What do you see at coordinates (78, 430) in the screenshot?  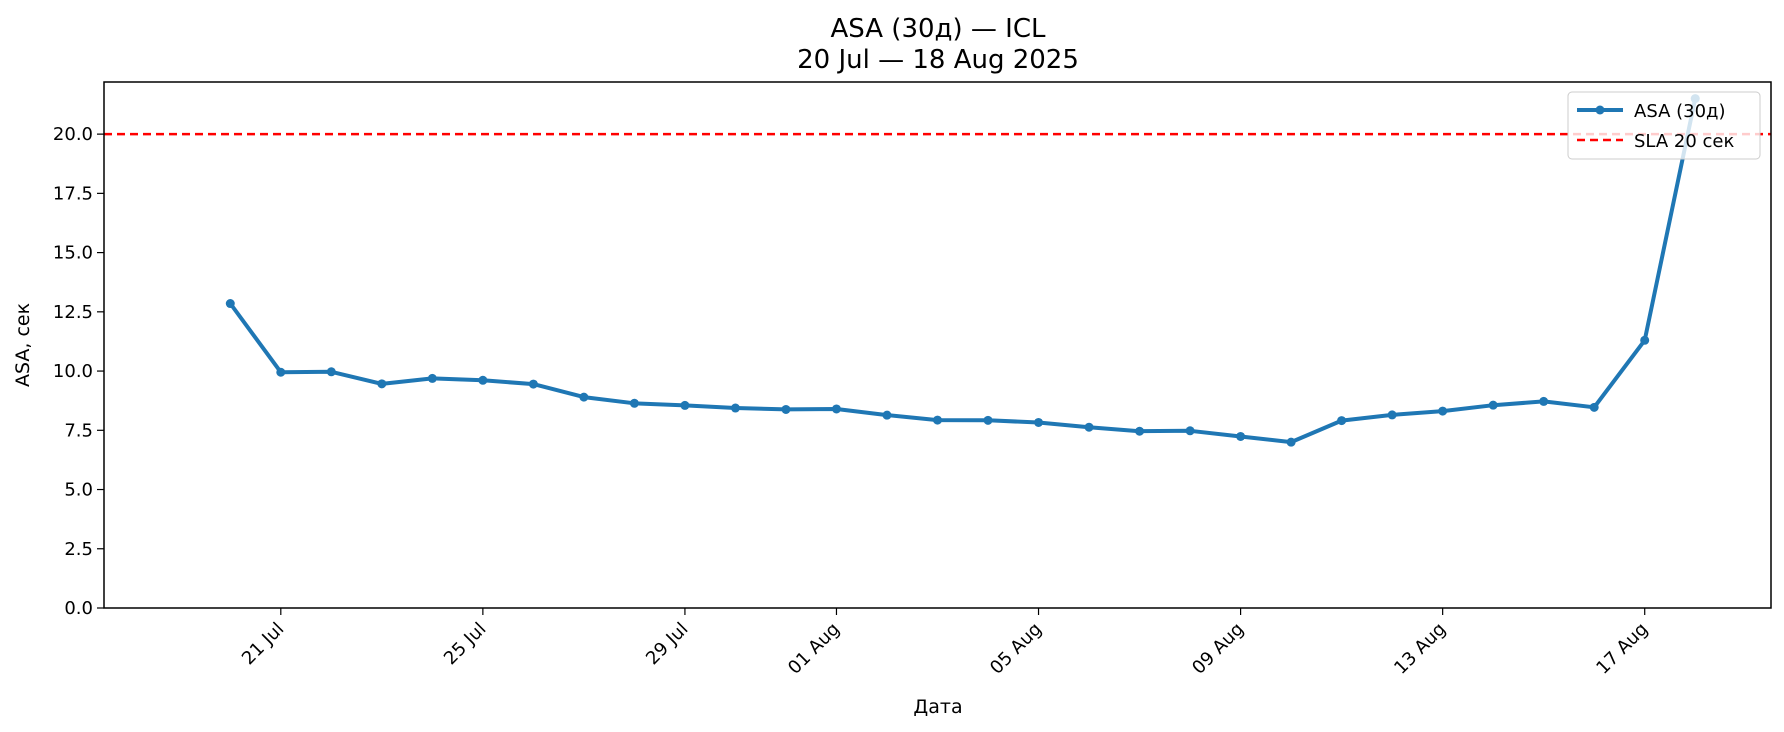 I see `y-tick-label: 7.5` at bounding box center [78, 430].